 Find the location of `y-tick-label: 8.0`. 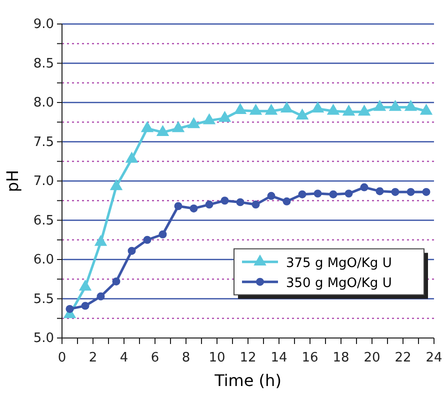

y-tick-label: 8.0 is located at coordinates (43, 103).